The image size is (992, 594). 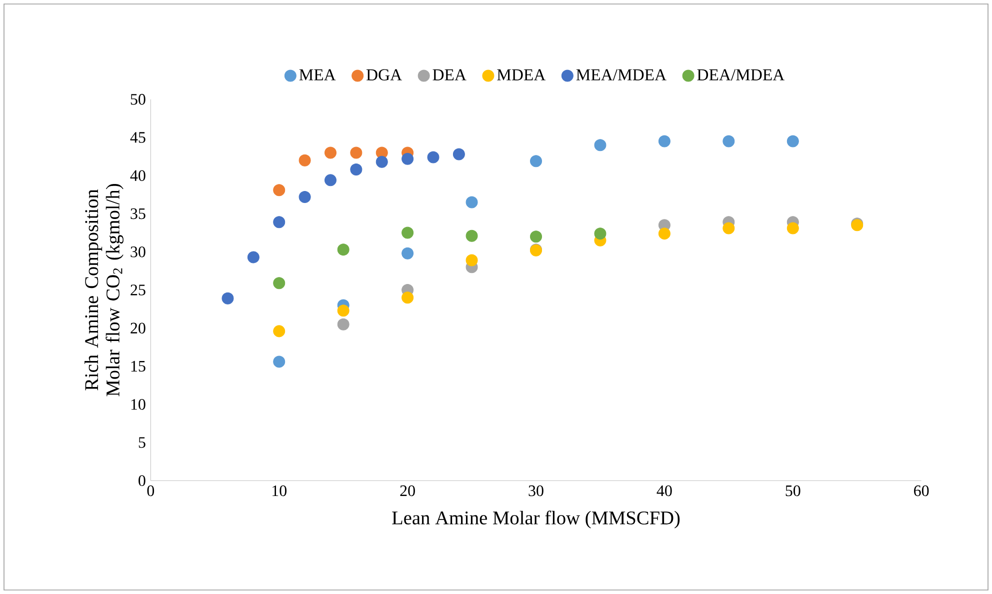 What do you see at coordinates (317, 74) in the screenshot?
I see `legend-label: MEA` at bounding box center [317, 74].